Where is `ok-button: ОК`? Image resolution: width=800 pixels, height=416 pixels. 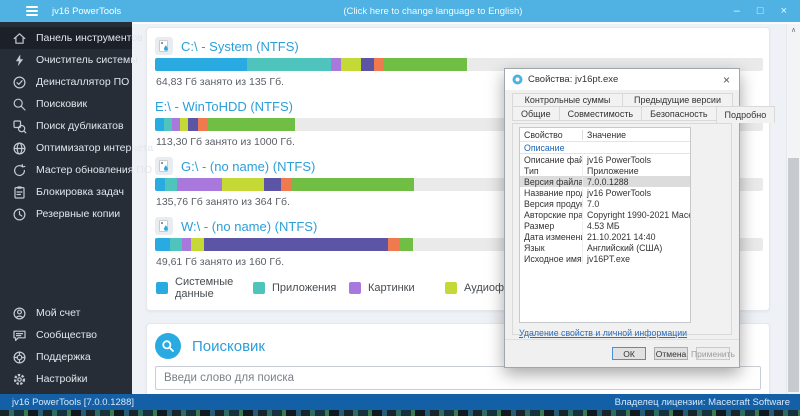 ok-button: ОК is located at coordinates (629, 353).